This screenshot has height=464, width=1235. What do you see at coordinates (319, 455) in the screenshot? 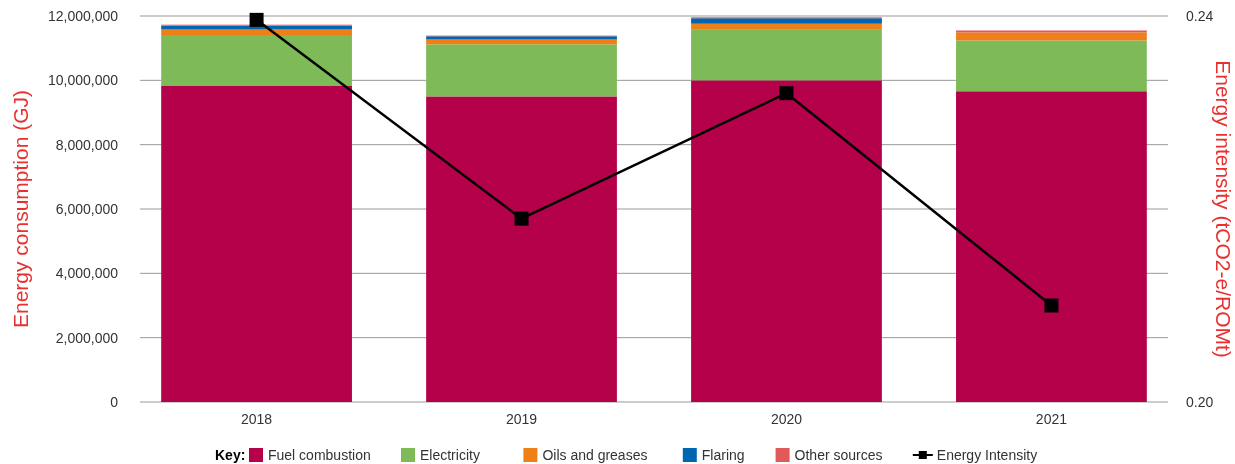
I see `legend-label: Fuel combustion` at bounding box center [319, 455].